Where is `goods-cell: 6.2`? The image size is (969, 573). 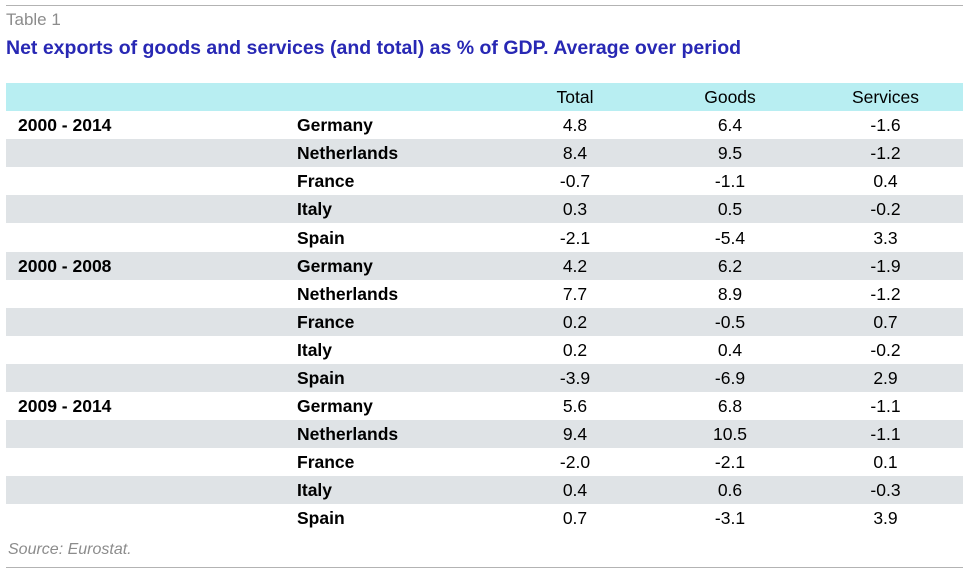
goods-cell: 6.2 is located at coordinates (730, 265).